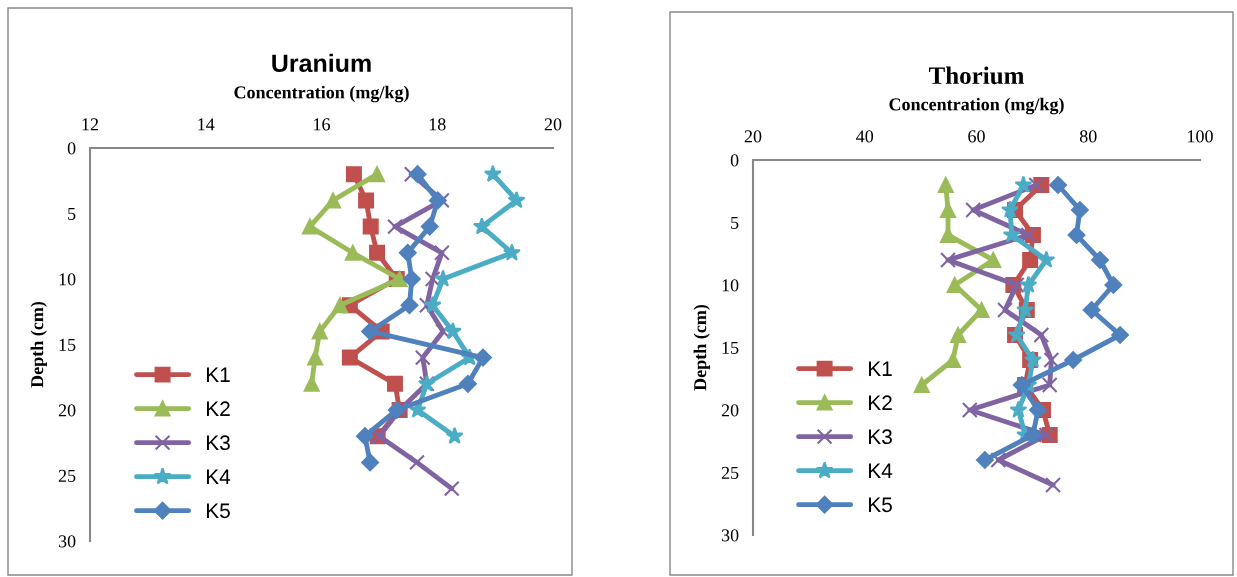 This screenshot has width=1237, height=577. I want to click on x-tick-label: 12, so click(90, 124).